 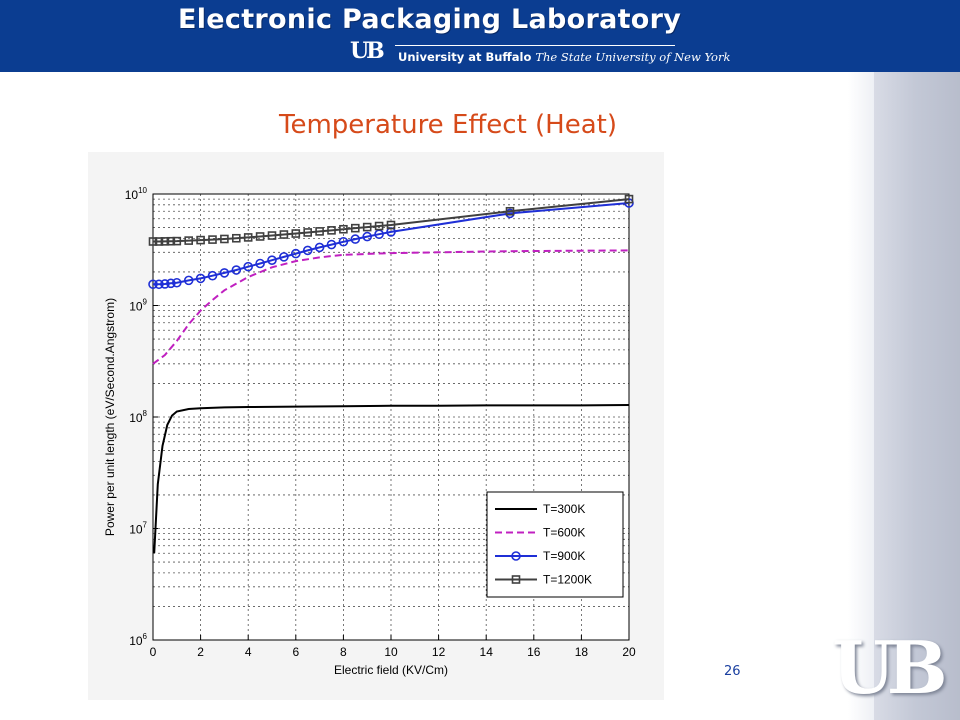 What do you see at coordinates (465, 57) in the screenshot?
I see `university-name: University at Buffalo` at bounding box center [465, 57].